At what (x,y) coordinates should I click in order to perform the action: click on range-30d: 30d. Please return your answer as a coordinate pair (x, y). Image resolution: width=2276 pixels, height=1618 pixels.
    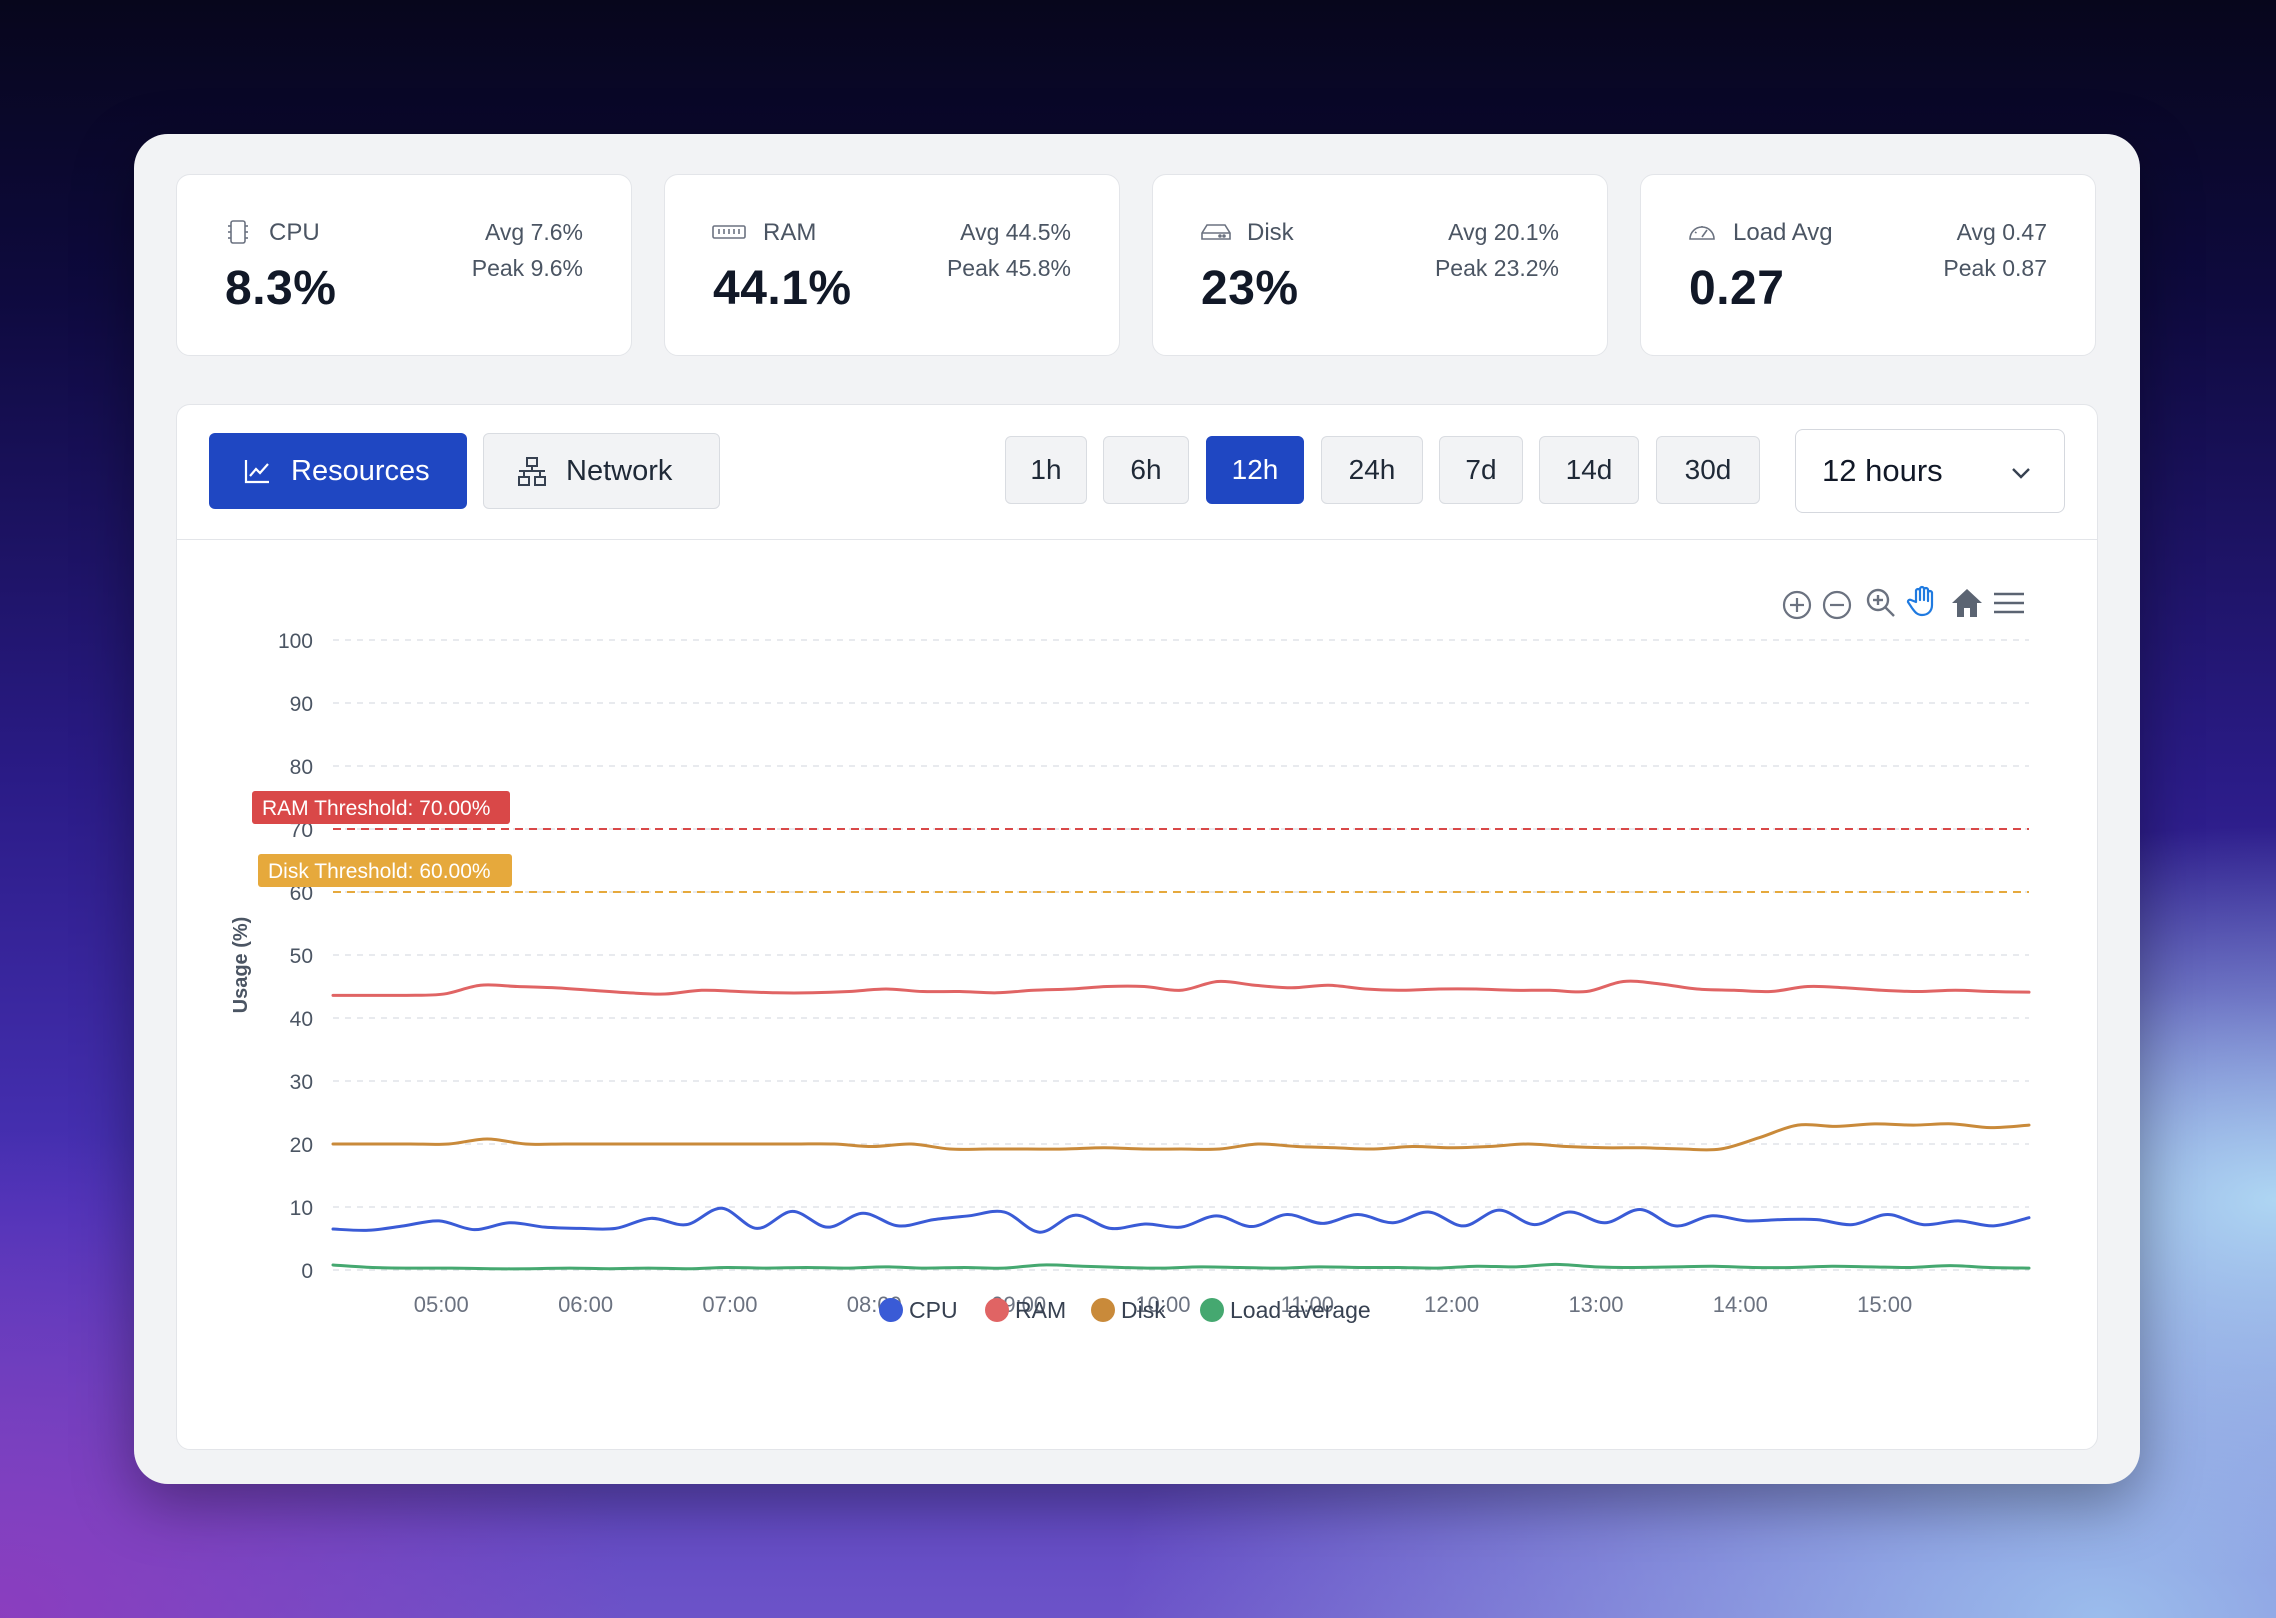
    Looking at the image, I should click on (1708, 470).